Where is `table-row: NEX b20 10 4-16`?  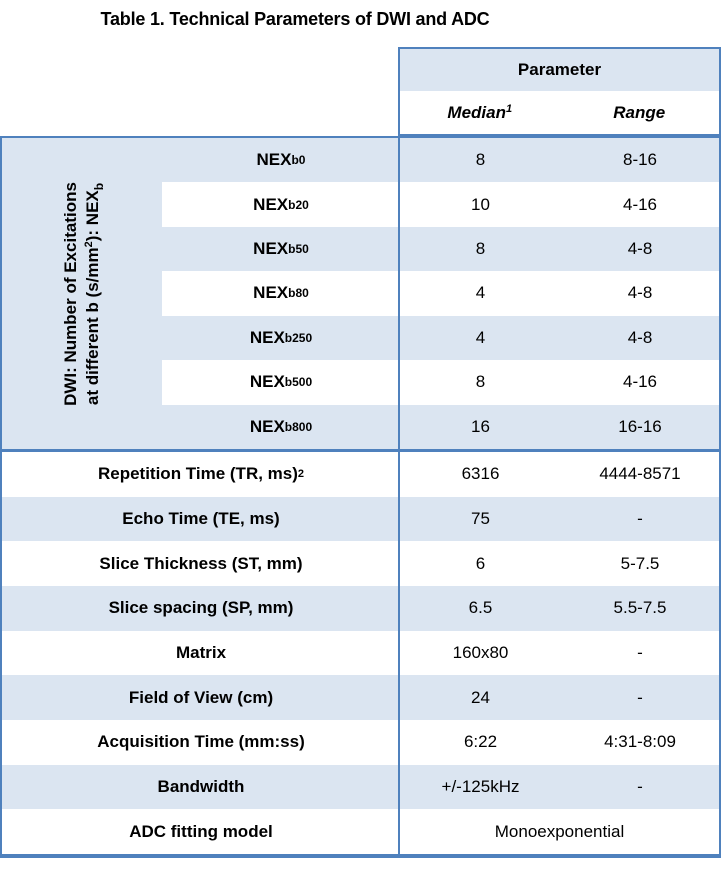
table-row: NEX b20 10 4-16 is located at coordinates (440, 204).